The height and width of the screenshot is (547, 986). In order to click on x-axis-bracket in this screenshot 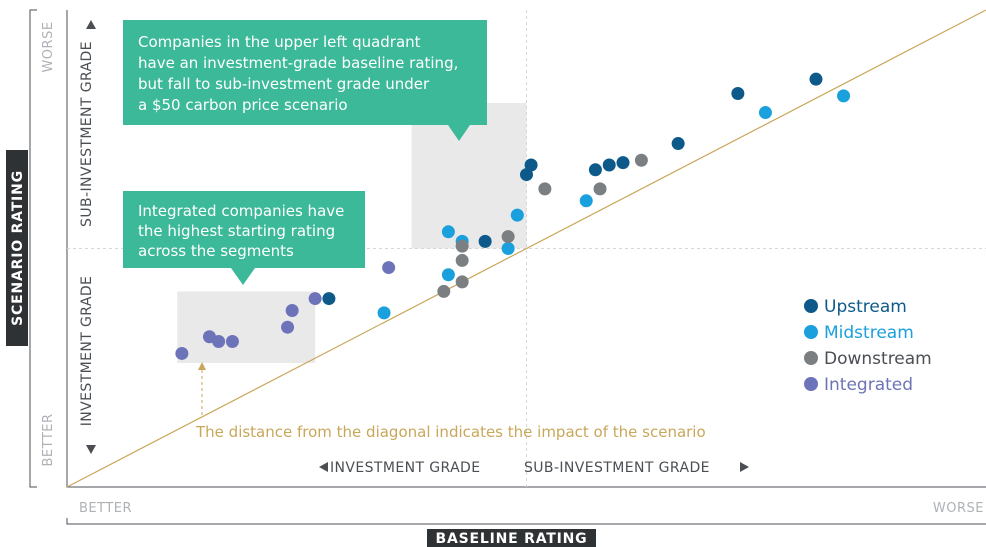, I will do `click(526, 521)`.